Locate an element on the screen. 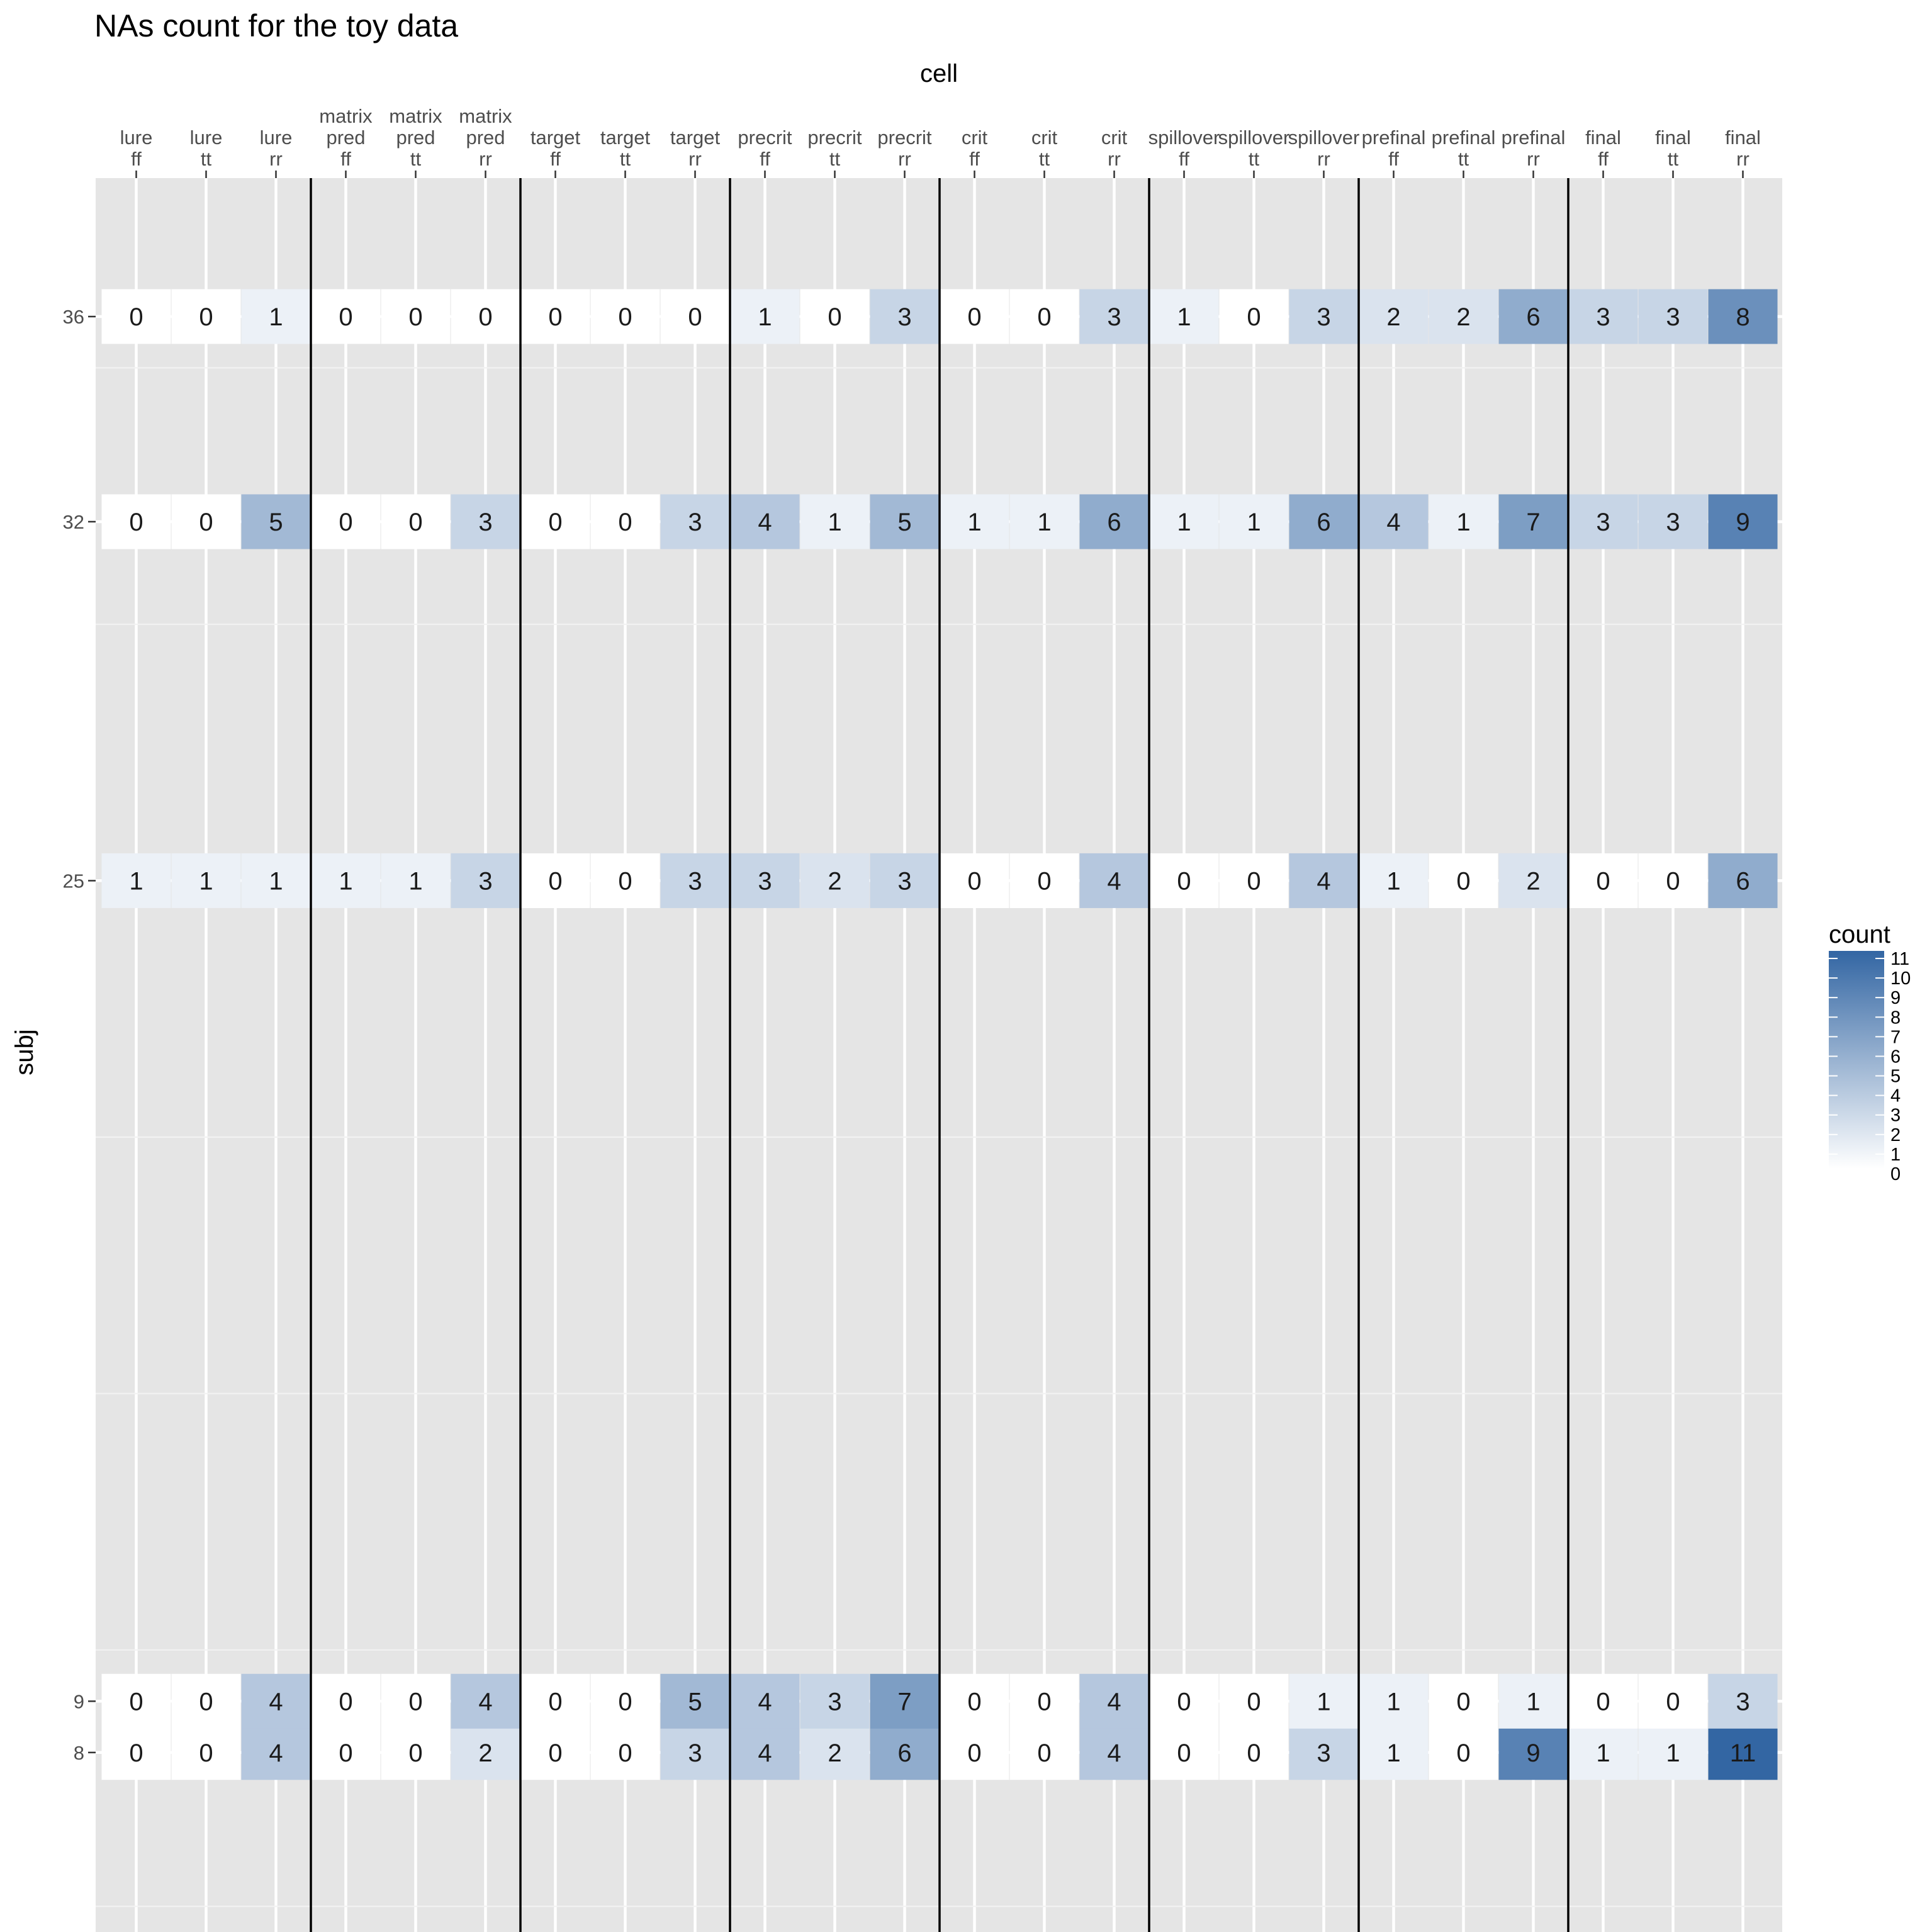 The width and height of the screenshot is (1932, 1932). x-tick-label: matrix is located at coordinates (346, 116).